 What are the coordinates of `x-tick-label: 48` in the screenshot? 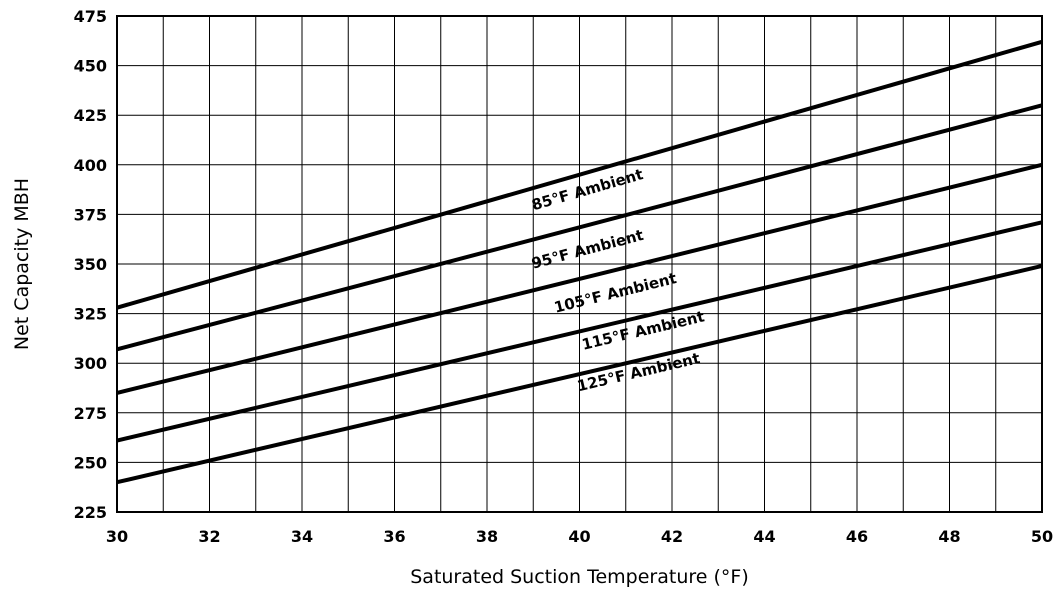 It's located at (949, 536).